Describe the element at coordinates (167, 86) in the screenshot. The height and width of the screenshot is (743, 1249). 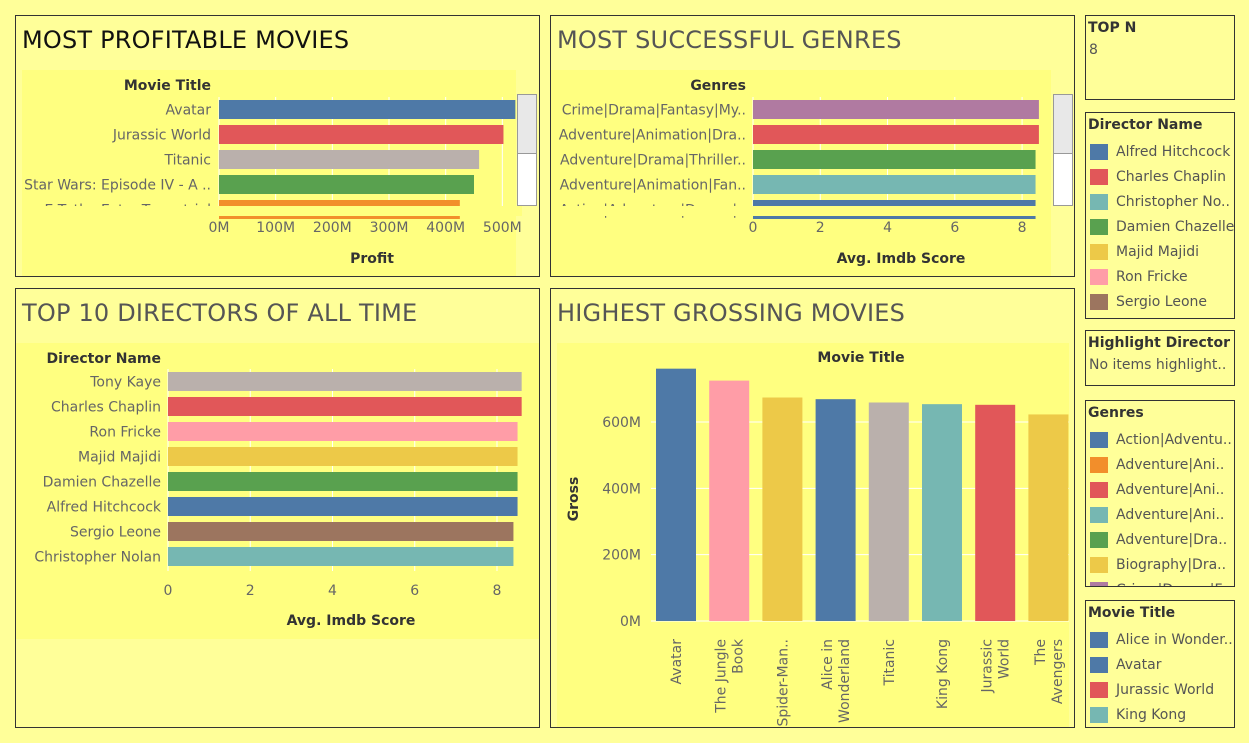
I see `row-header: Movie Title` at that location.